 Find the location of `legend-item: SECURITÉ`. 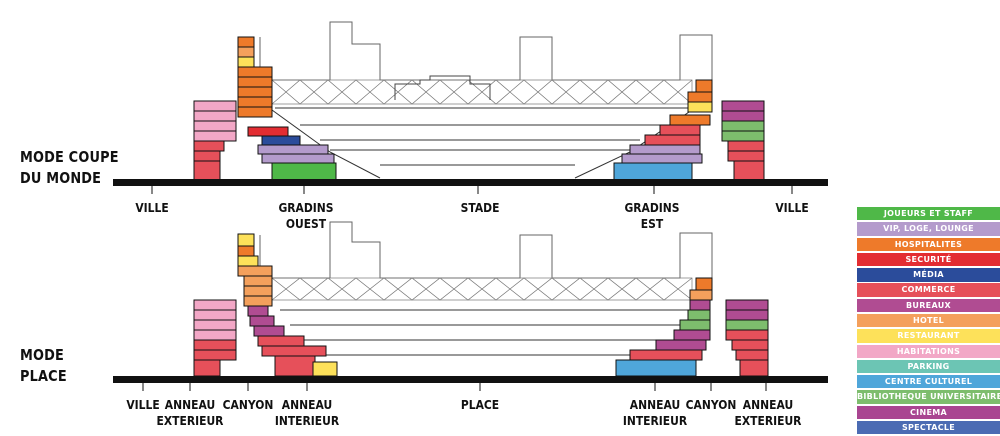

legend-item: SECURITÉ is located at coordinates (928, 259).